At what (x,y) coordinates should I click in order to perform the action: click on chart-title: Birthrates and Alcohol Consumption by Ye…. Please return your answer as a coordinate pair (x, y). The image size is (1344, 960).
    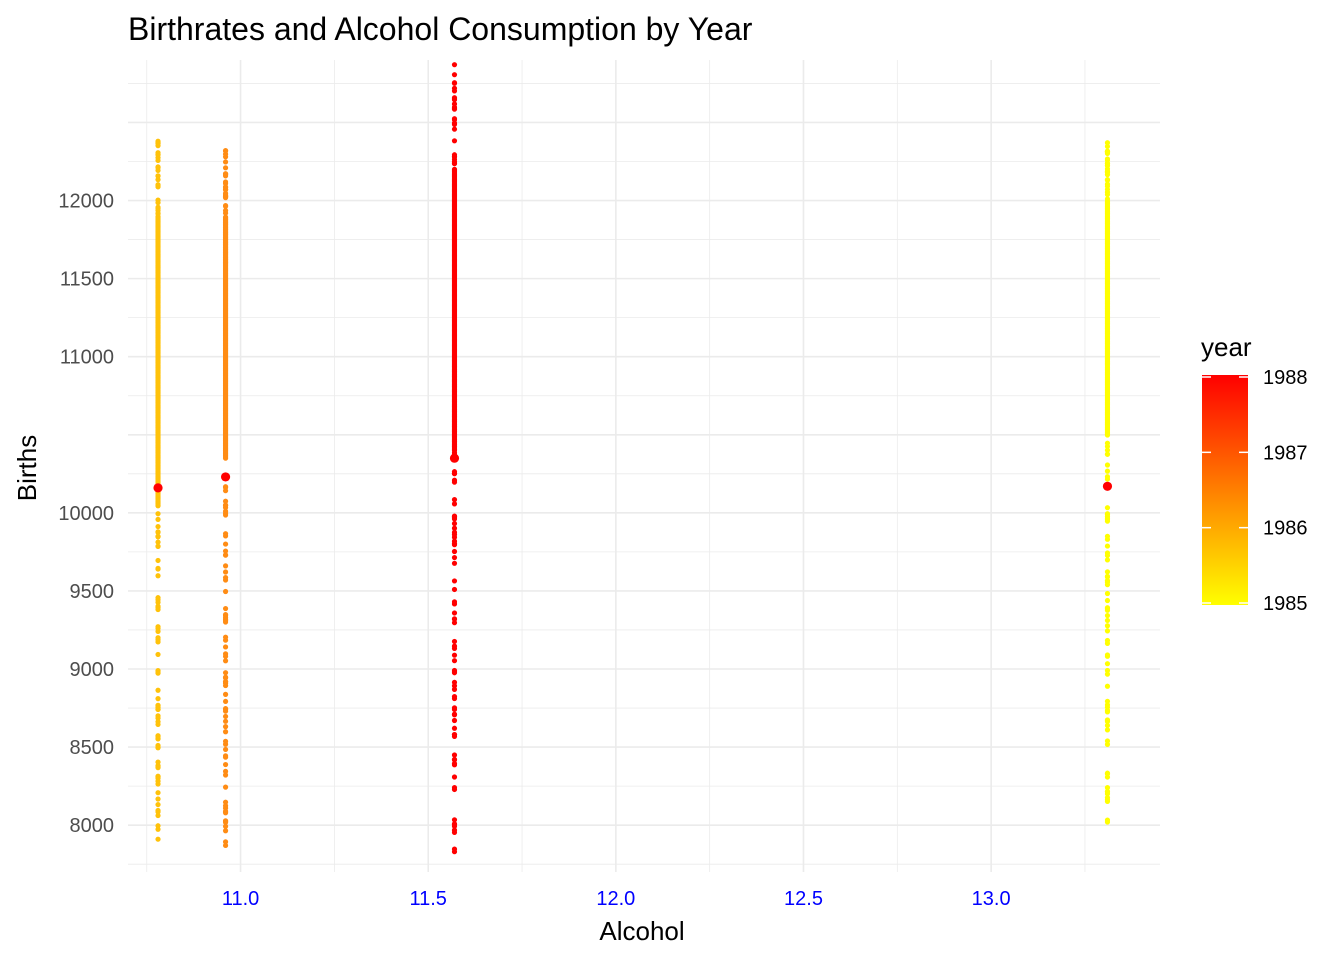
    Looking at the image, I should click on (440, 29).